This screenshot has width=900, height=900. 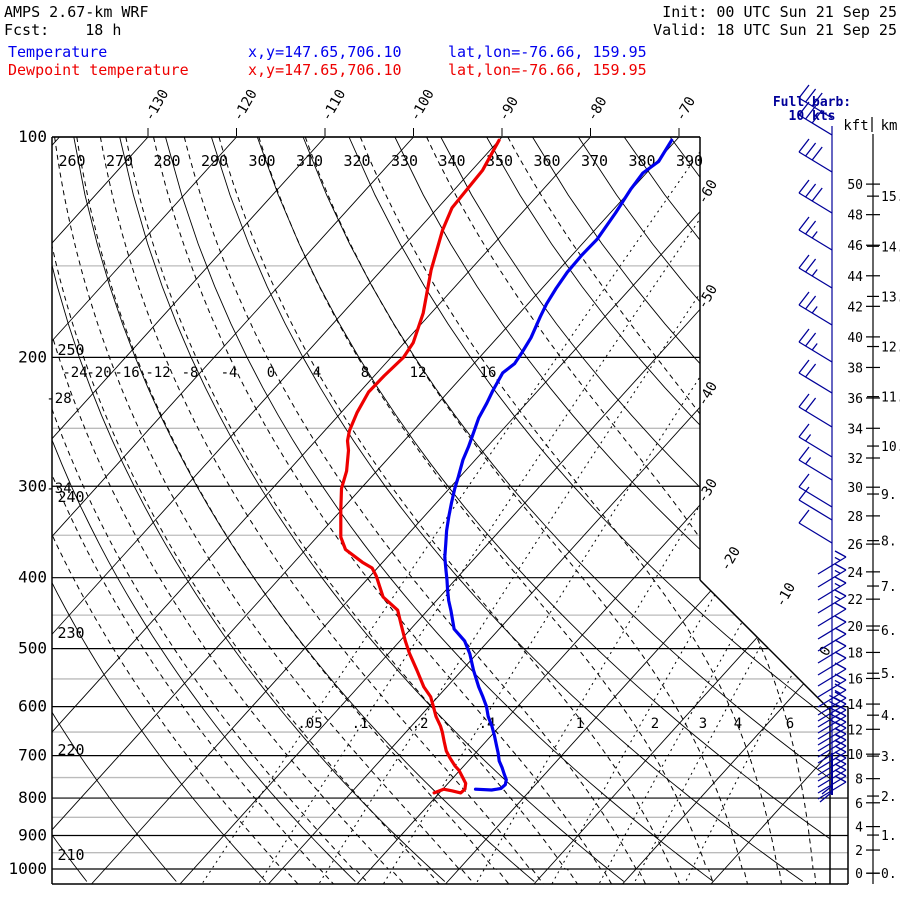 What do you see at coordinates (859, 828) in the screenshot?
I see `svg-text: 4` at bounding box center [859, 828].